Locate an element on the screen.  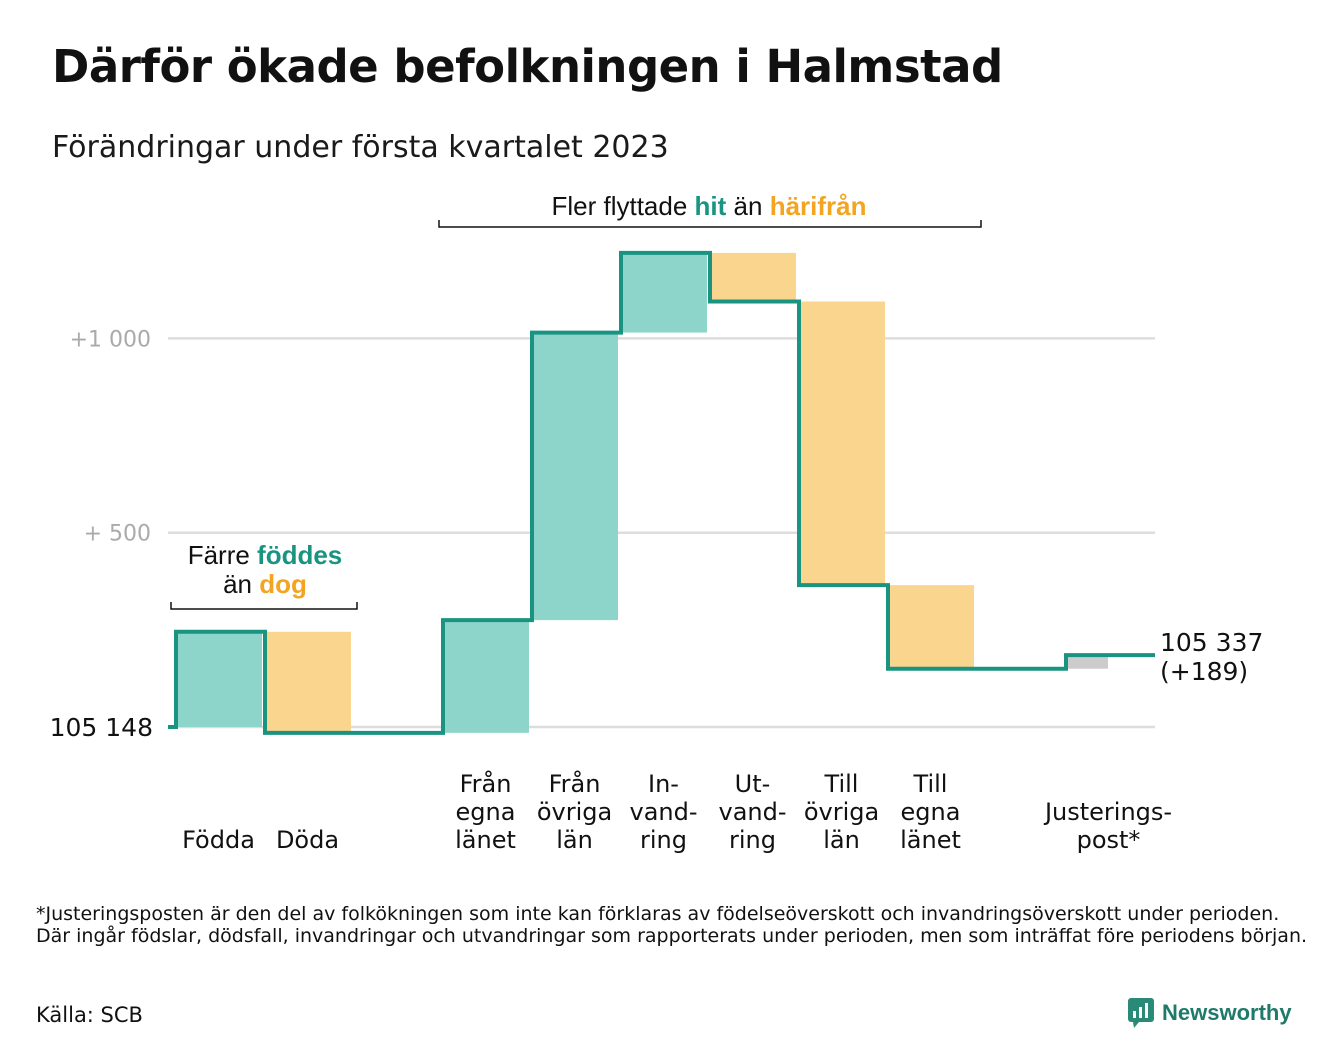
newsworthy-icon is located at coordinates (1141, 1013).